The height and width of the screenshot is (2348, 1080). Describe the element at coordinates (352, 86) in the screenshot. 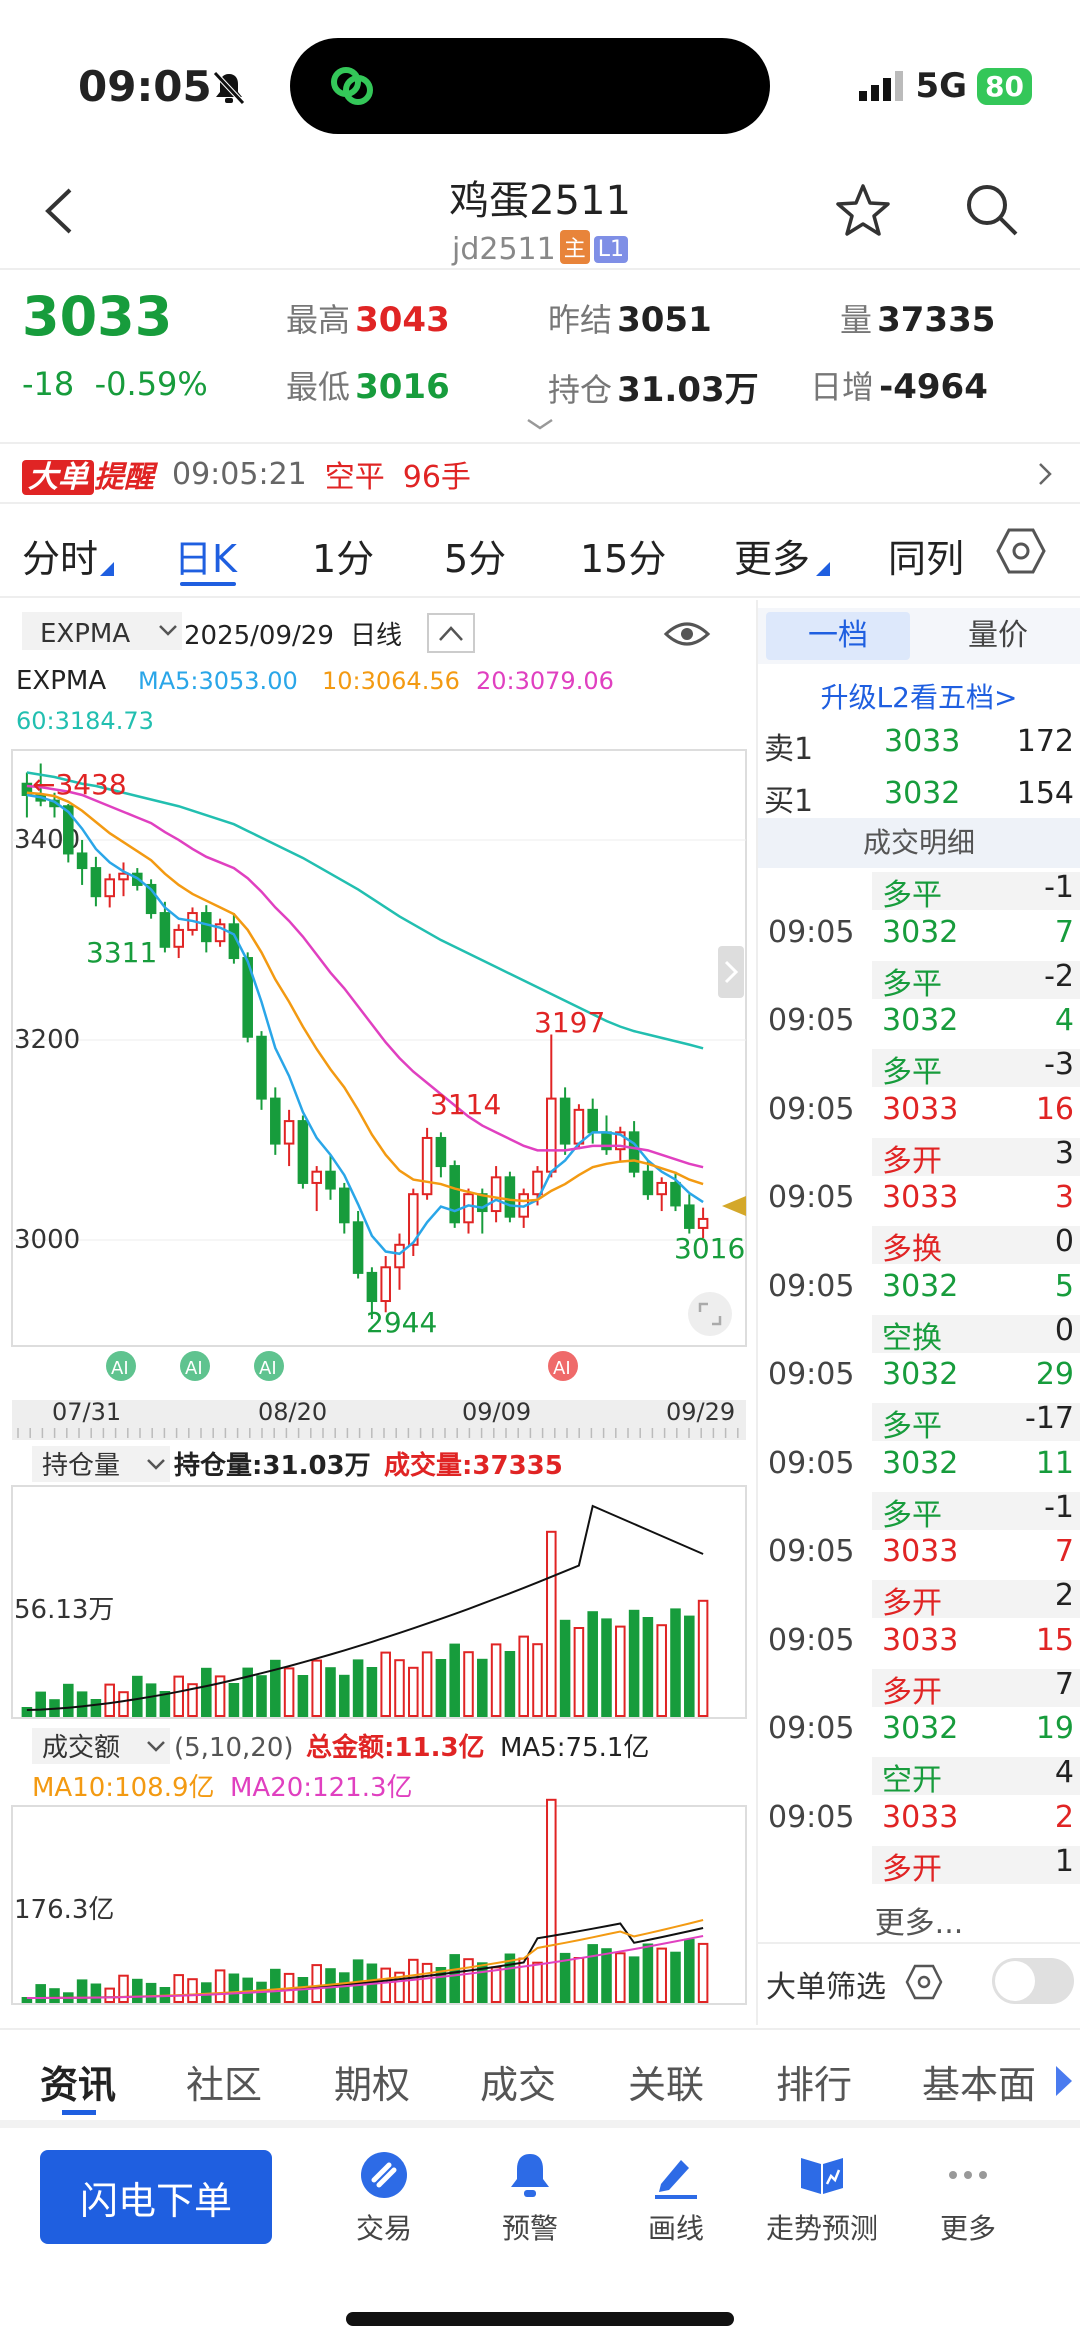

I see `app-link-icon` at that location.